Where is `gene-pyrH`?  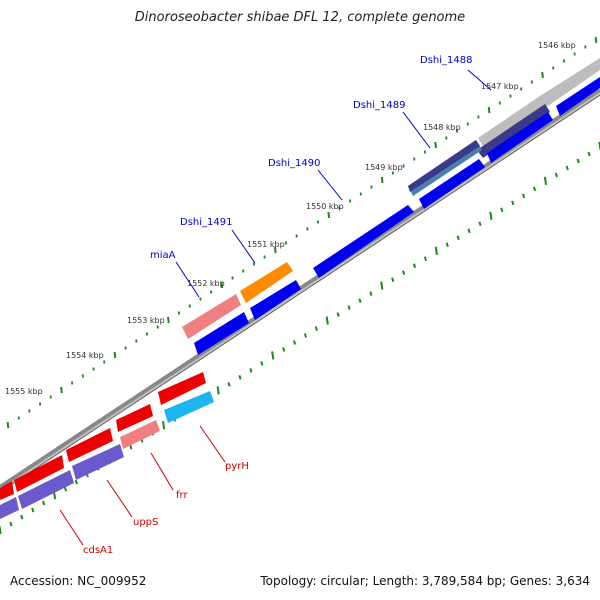
gene-pyrH is located at coordinates (189, 407).